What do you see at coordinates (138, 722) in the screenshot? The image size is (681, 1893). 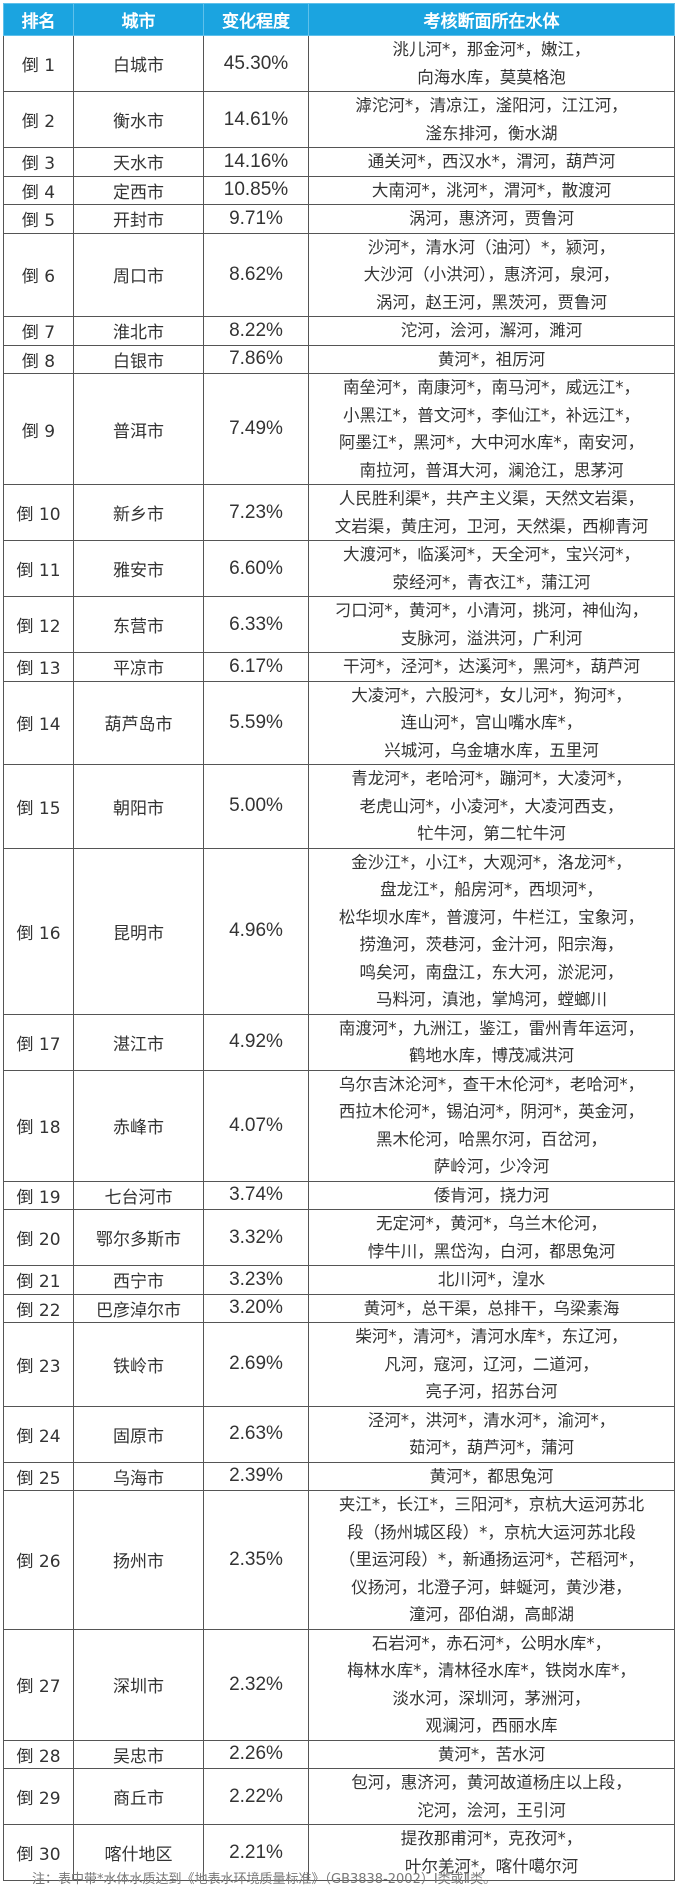 I see `city-cell: 葫芦岛市` at bounding box center [138, 722].